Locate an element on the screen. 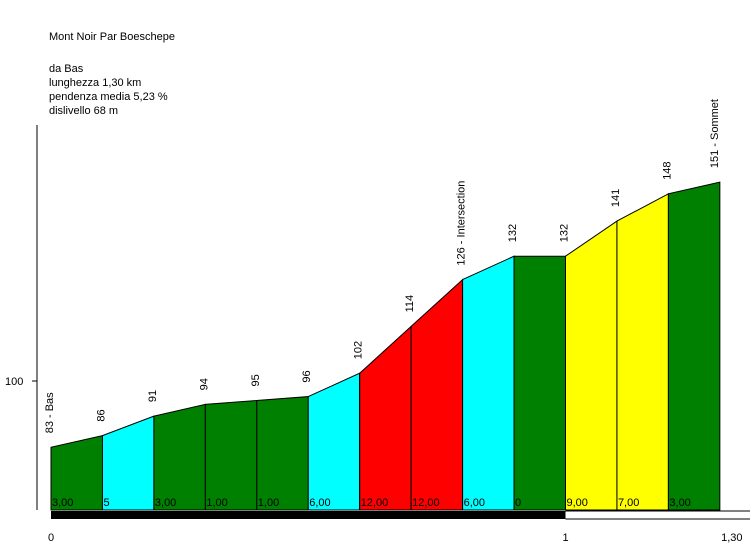  segment-gradient-label: 7,00 is located at coordinates (628, 503).